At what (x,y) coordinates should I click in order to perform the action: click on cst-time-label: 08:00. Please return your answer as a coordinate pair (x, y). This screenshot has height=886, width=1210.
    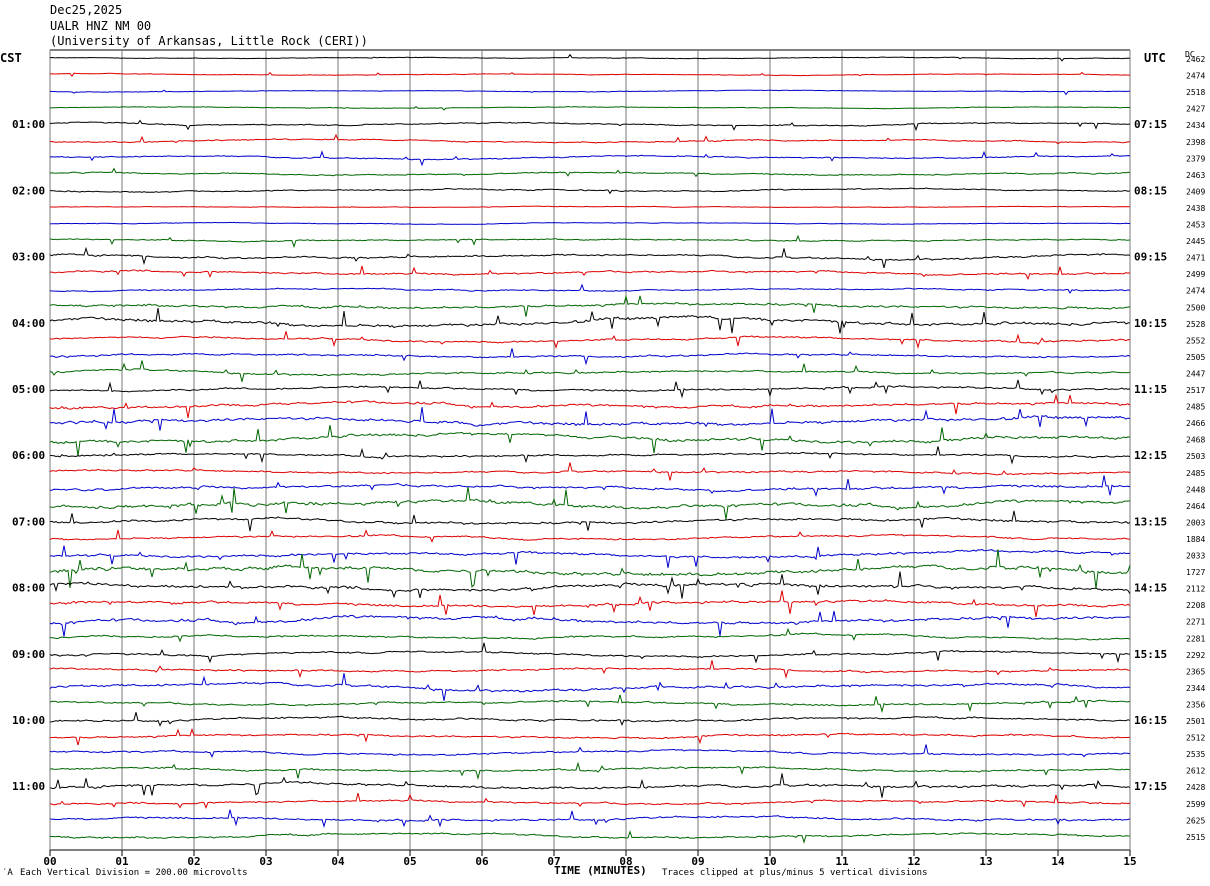
    Looking at the image, I should click on (28, 588).